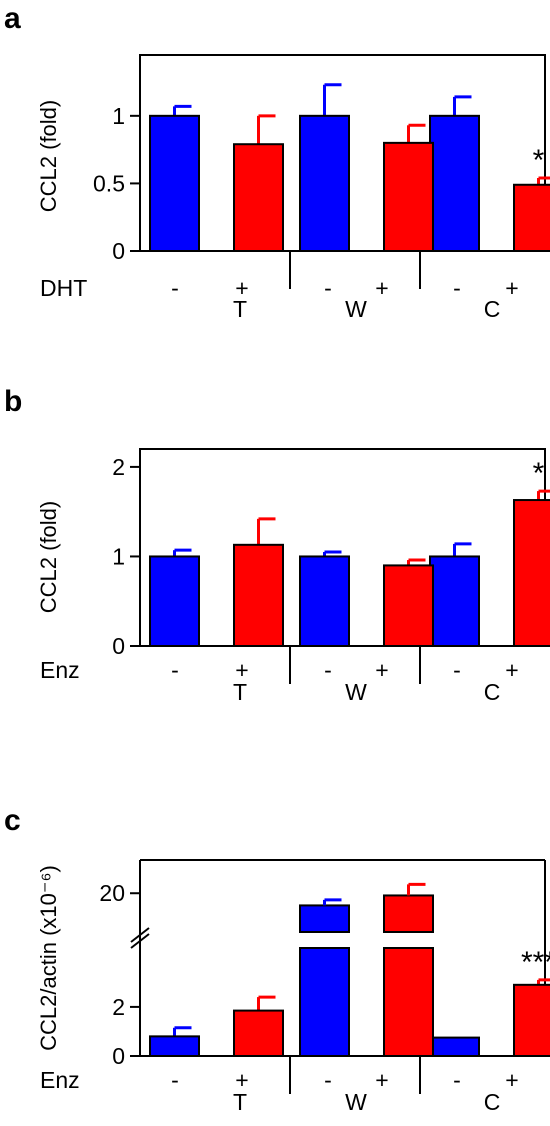  I want to click on panel-label-b: b, so click(13, 401).